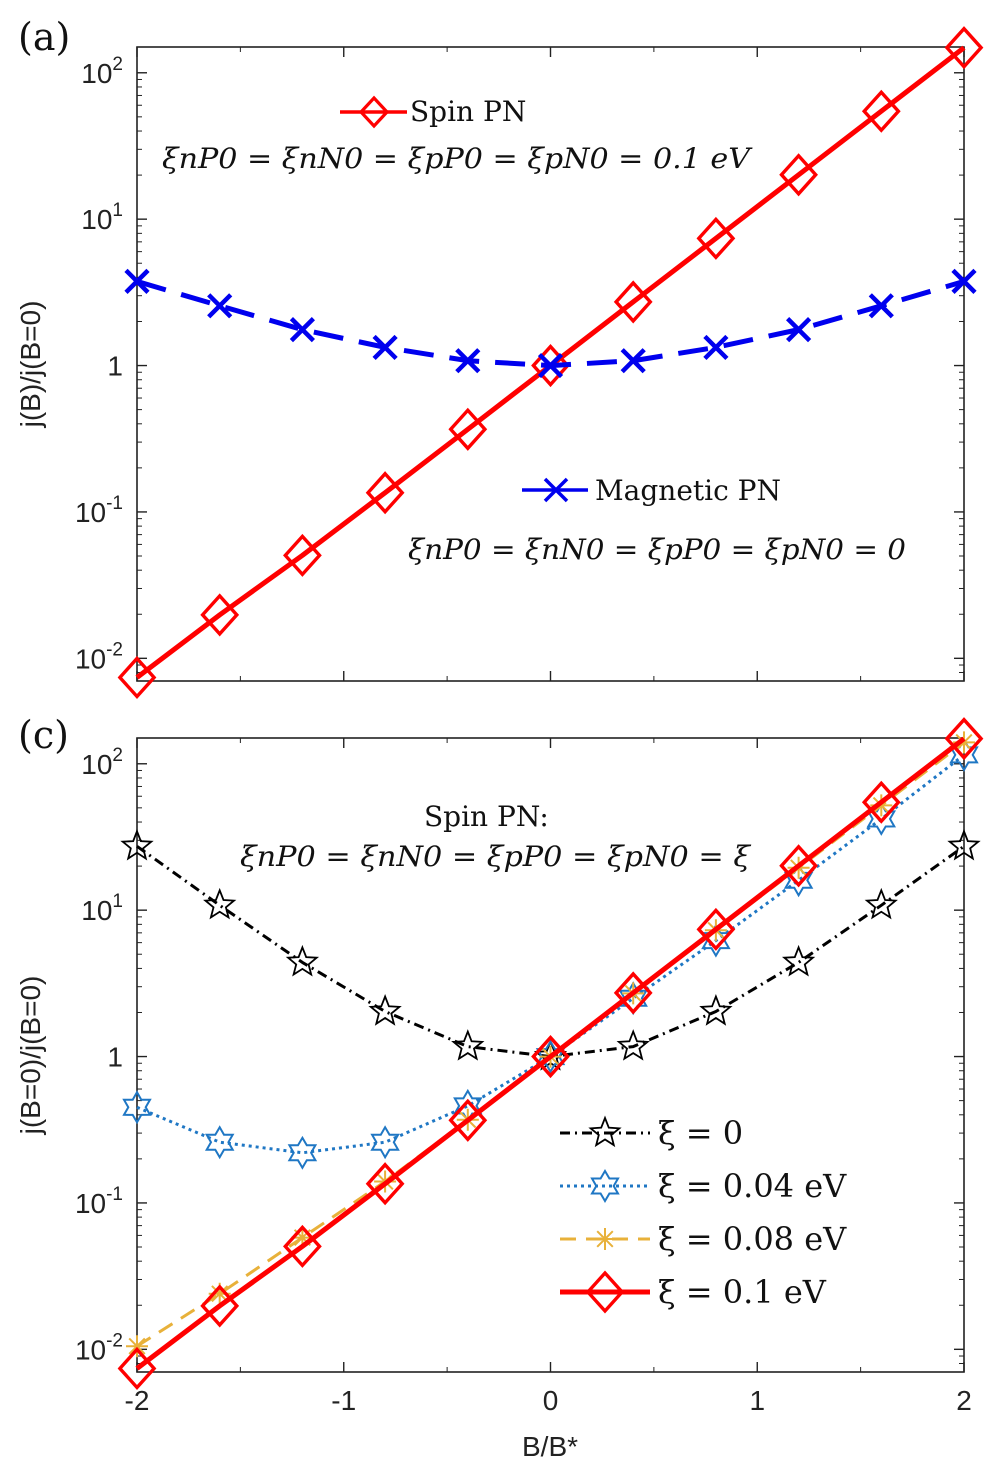  I want to click on x-tick-label: 2, so click(964, 1400).